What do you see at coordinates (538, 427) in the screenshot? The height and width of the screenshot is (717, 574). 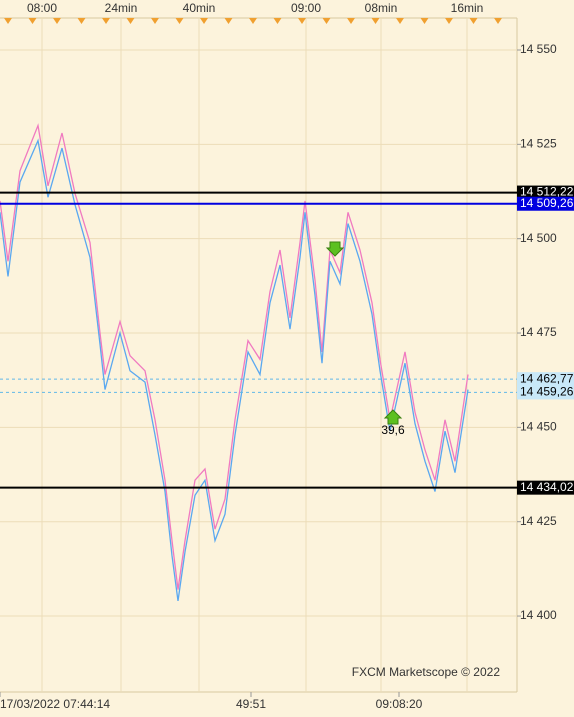 I see `y-tick-label: 14 450` at bounding box center [538, 427].